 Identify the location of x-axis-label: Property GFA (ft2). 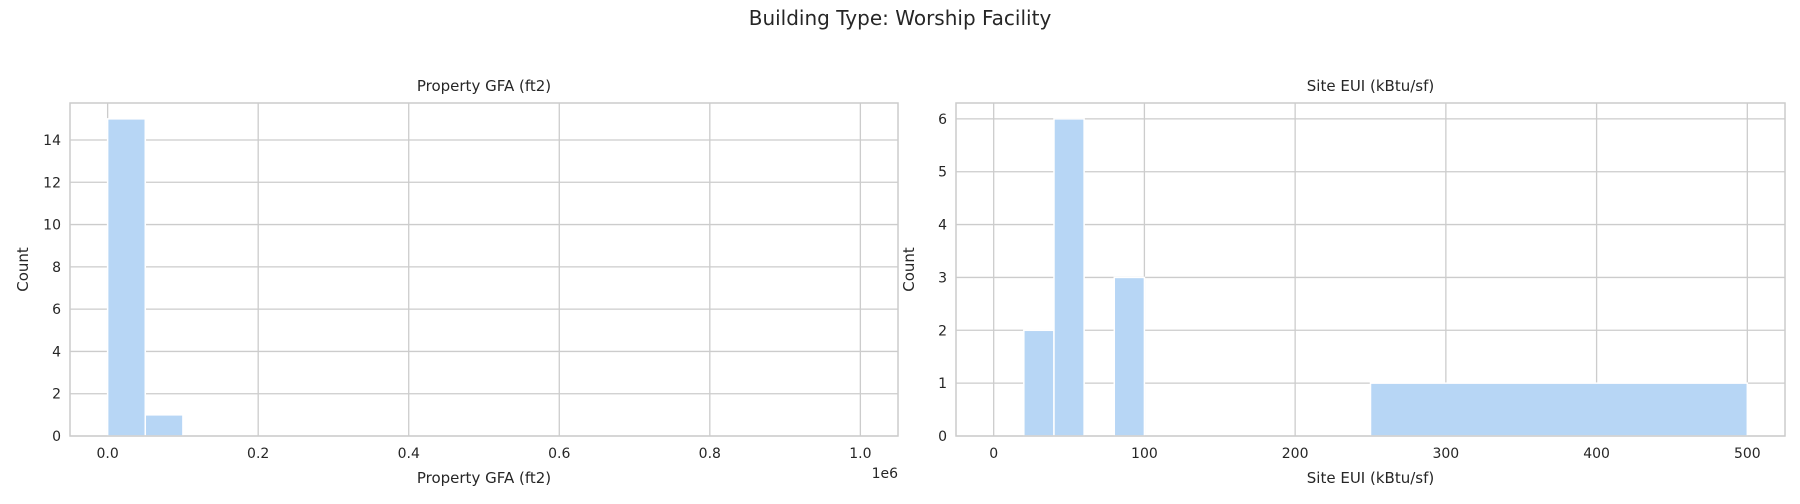
(484, 478).